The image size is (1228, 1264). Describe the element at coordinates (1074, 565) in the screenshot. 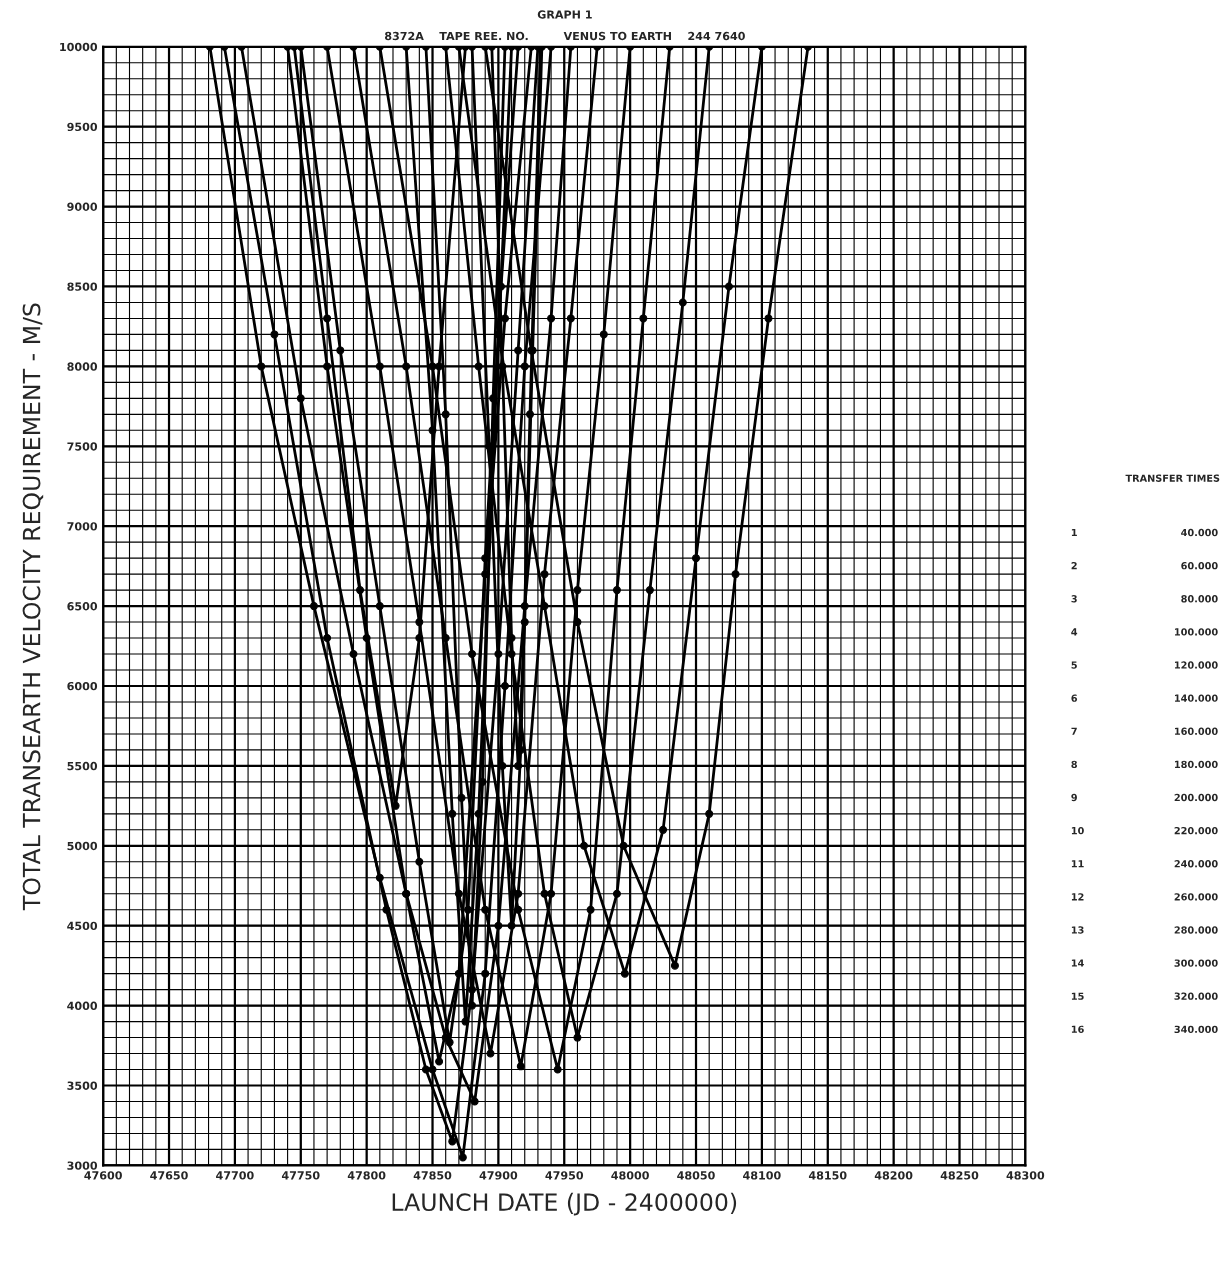

I see `text: 2` at that location.